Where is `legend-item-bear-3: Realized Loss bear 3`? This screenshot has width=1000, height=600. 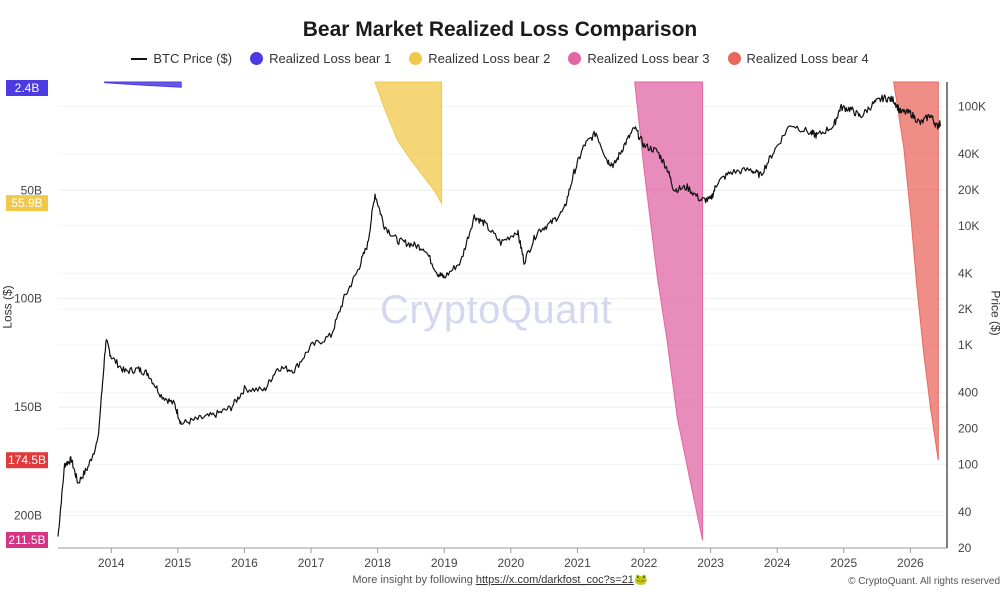 legend-item-bear-3: Realized Loss bear 3 is located at coordinates (639, 58).